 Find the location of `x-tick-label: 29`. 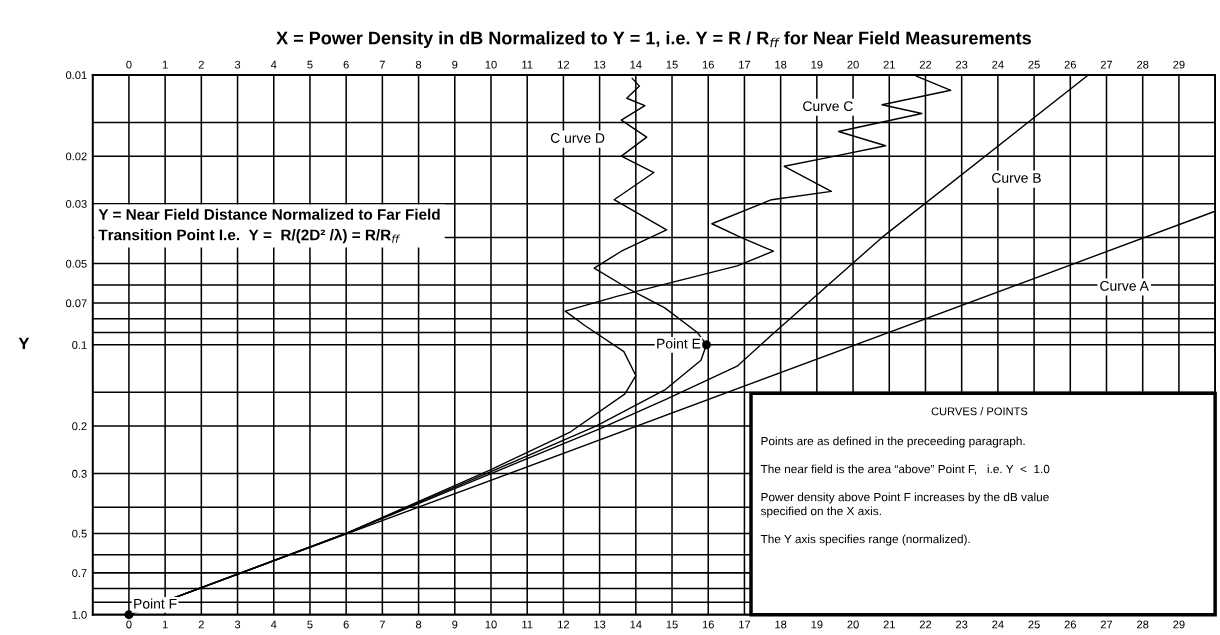

x-tick-label: 29 is located at coordinates (1179, 624).